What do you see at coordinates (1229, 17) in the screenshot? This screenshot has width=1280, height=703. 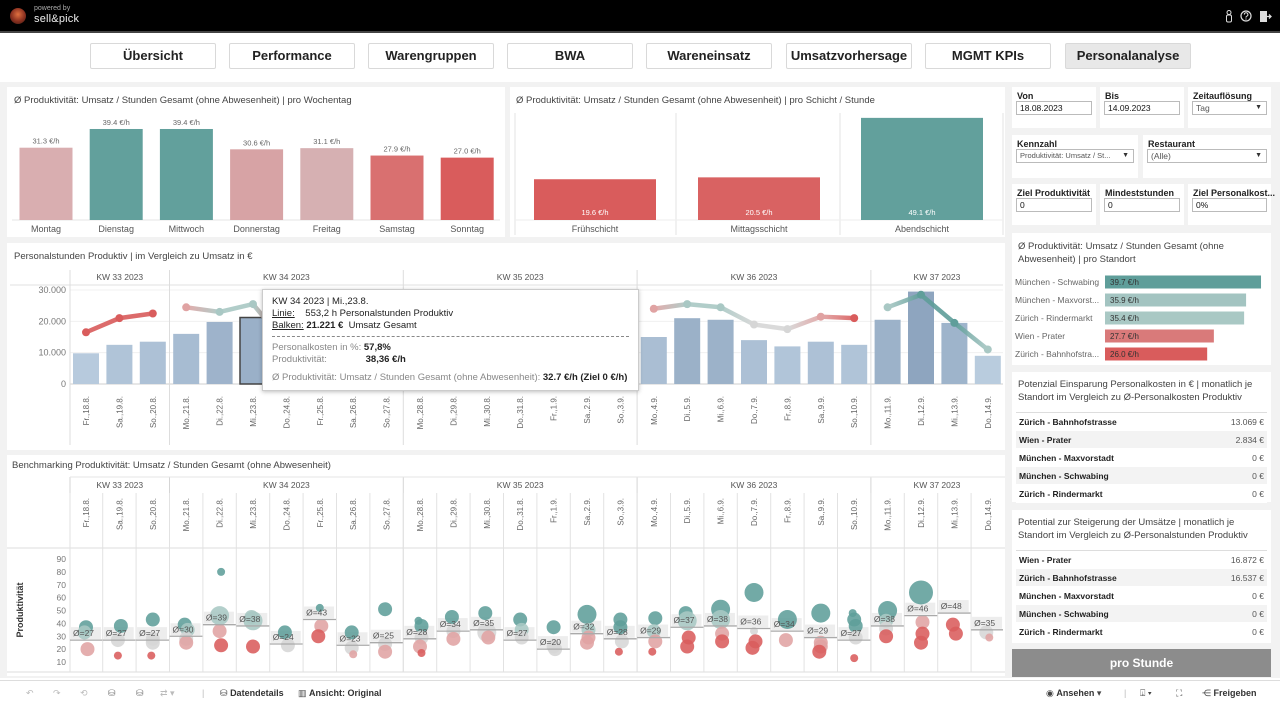 I see `user-icon` at bounding box center [1229, 17].